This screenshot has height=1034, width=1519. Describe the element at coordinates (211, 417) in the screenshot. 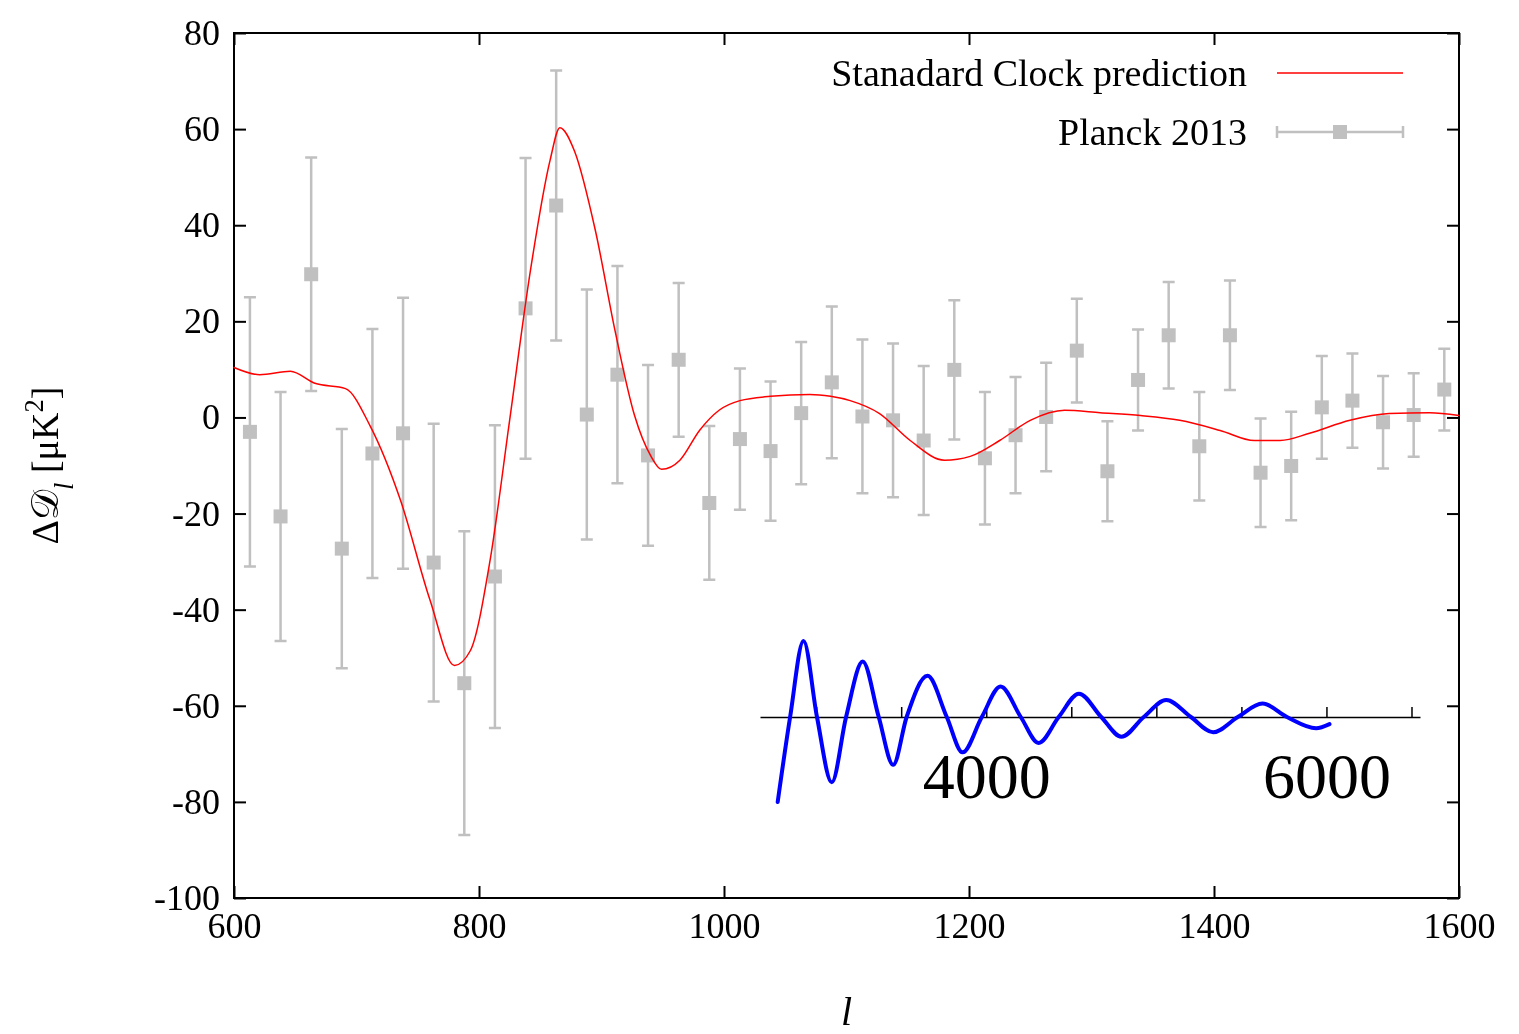

I see `y-tick-label: 0` at that location.